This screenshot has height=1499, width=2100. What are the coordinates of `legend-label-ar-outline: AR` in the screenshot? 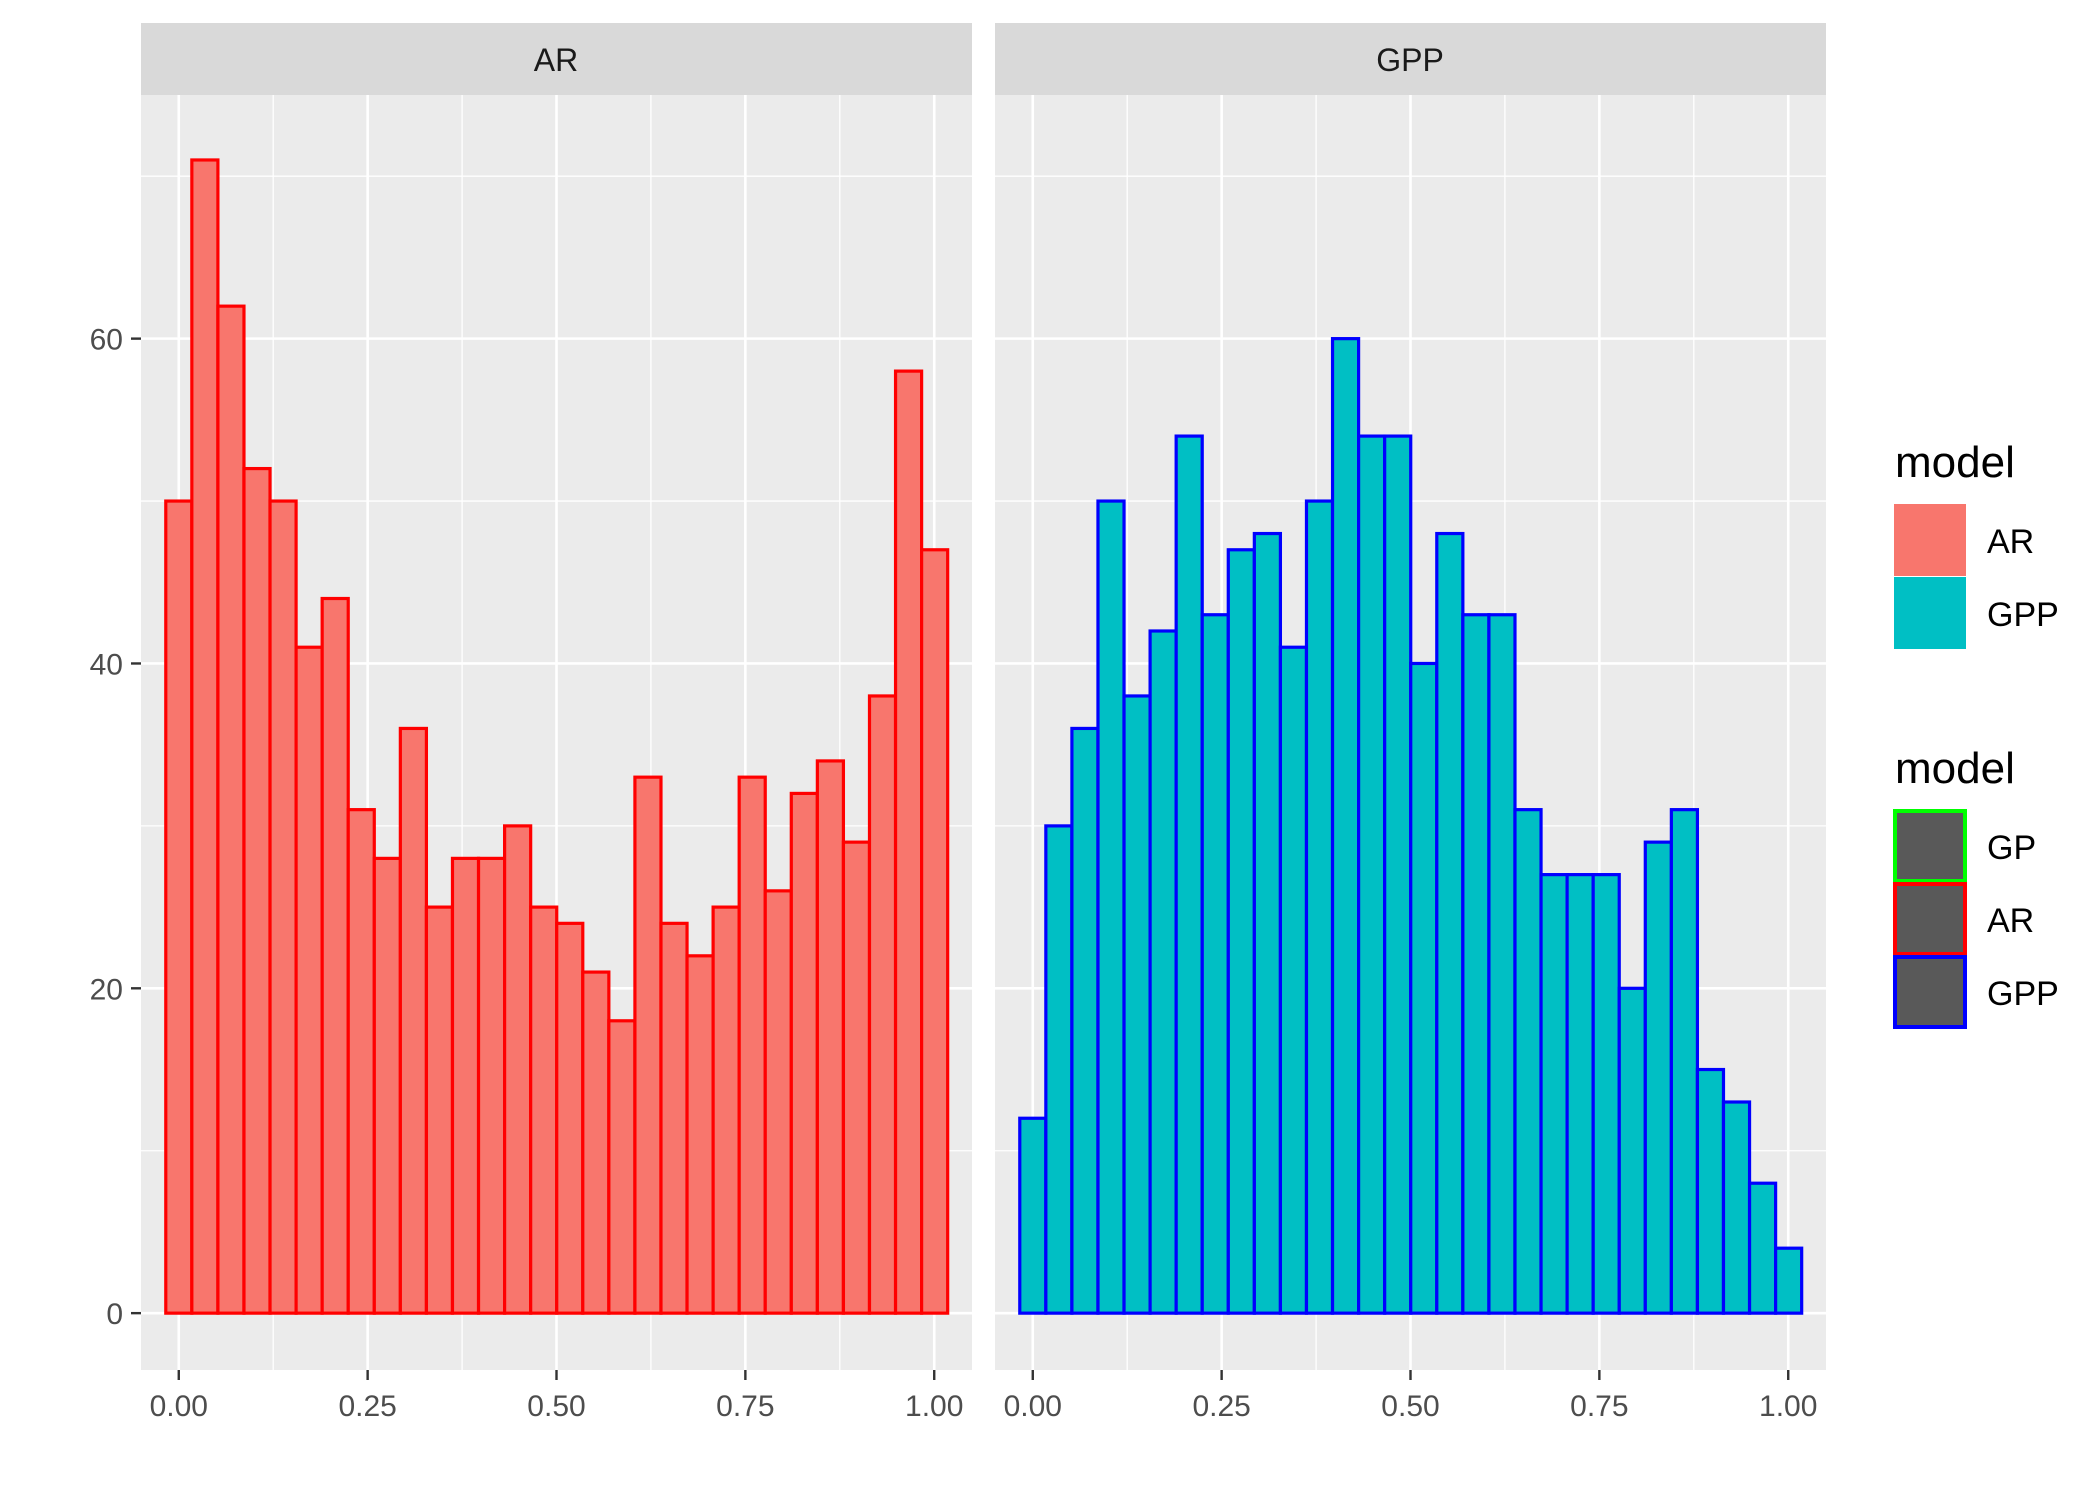 It's located at (2010, 921).